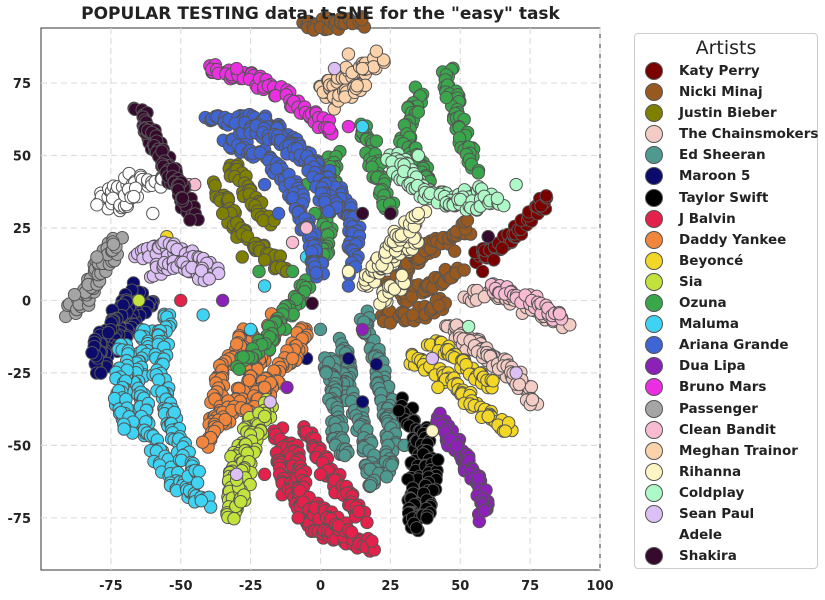 The image size is (825, 600). Describe the element at coordinates (390, 586) in the screenshot. I see `x-tick-label: 25` at that location.